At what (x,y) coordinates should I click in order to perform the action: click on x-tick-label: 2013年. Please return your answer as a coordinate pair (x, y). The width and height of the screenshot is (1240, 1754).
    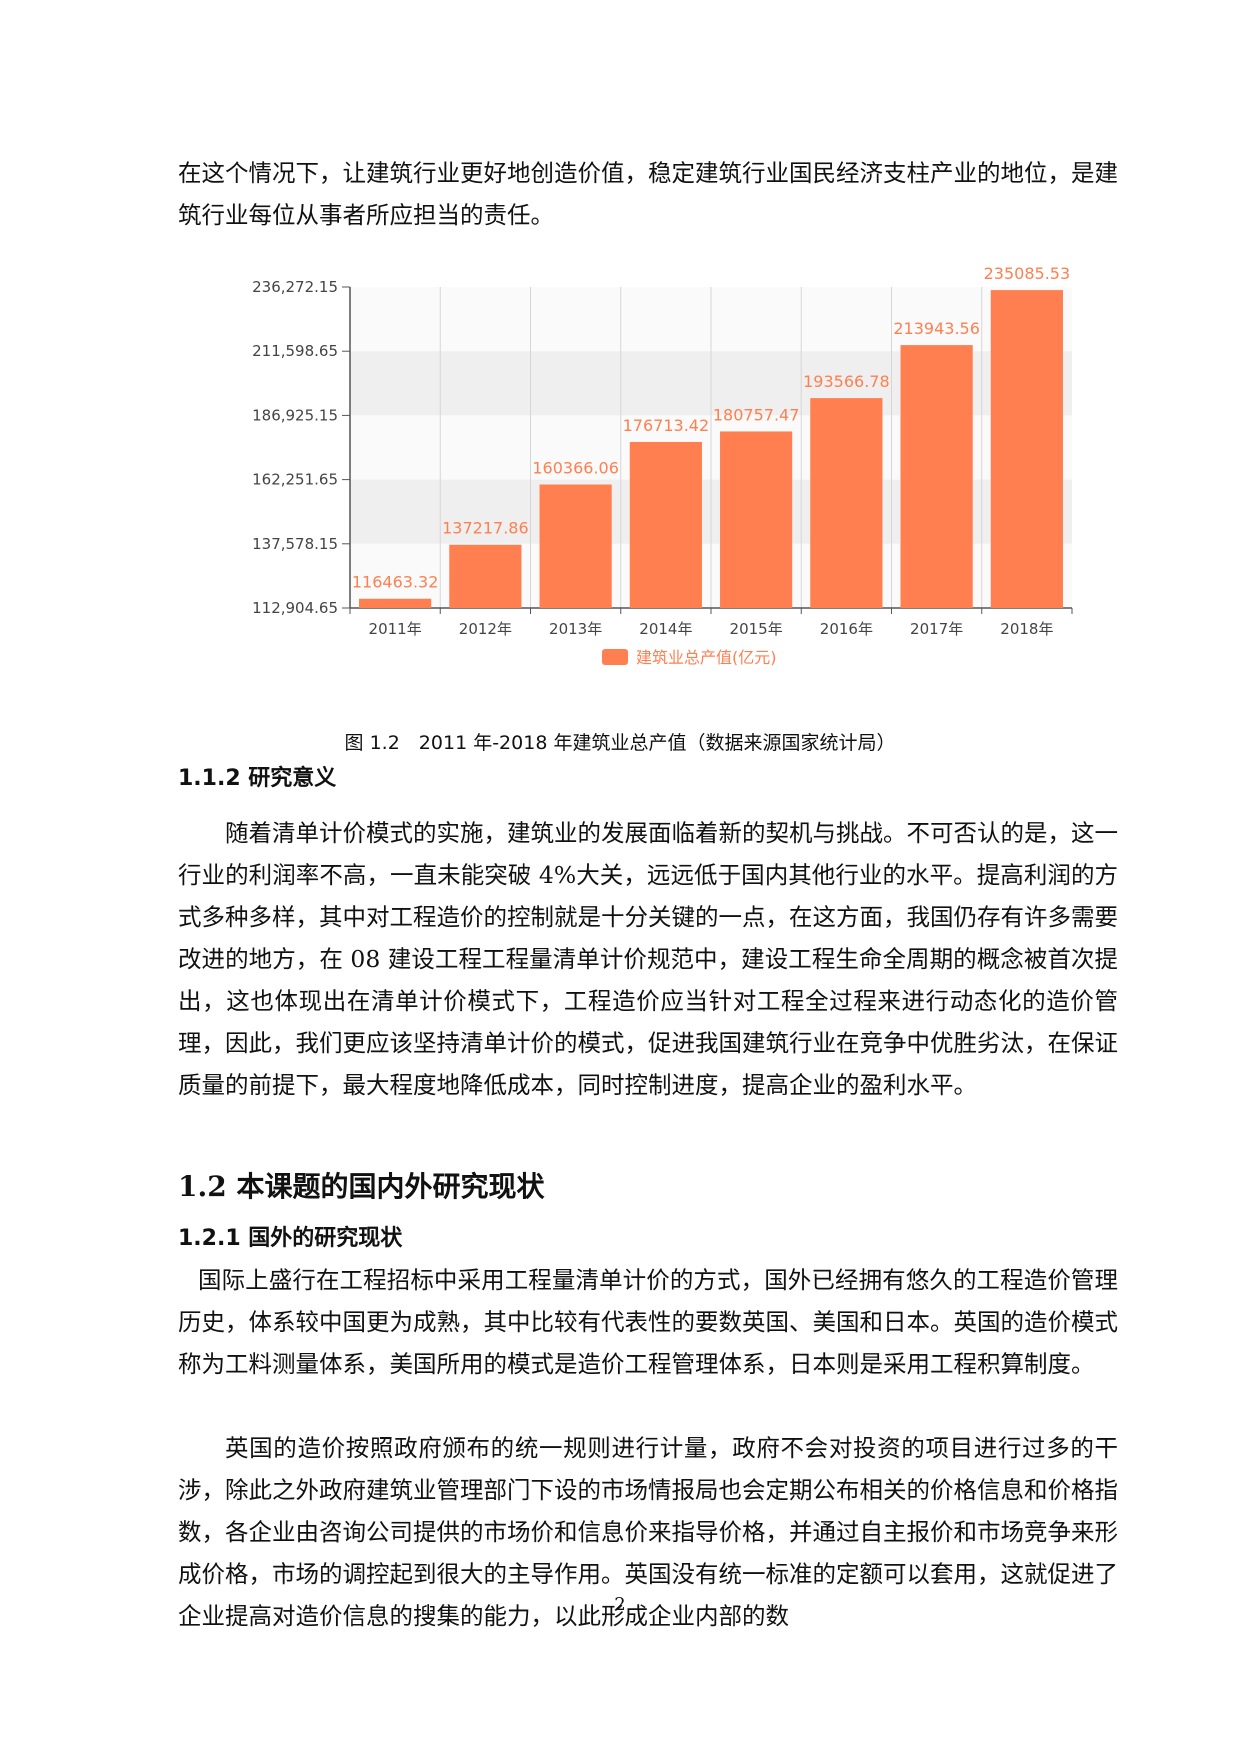
    Looking at the image, I should click on (575, 629).